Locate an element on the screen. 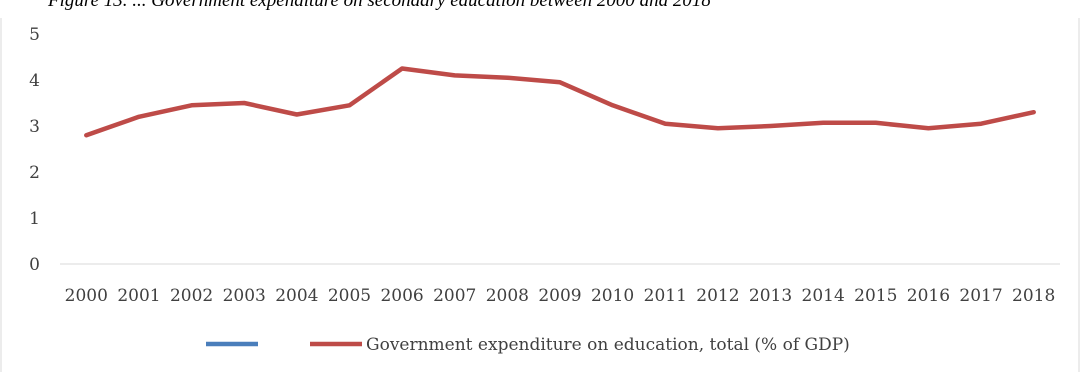 The image size is (1083, 372). x-tick-label: 2003 is located at coordinates (244, 296).